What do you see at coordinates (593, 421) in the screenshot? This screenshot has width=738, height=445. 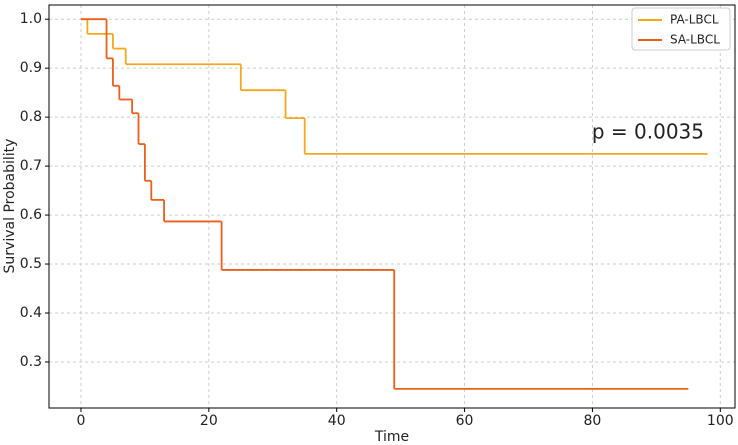 I see `x-tick-label: 80` at bounding box center [593, 421].